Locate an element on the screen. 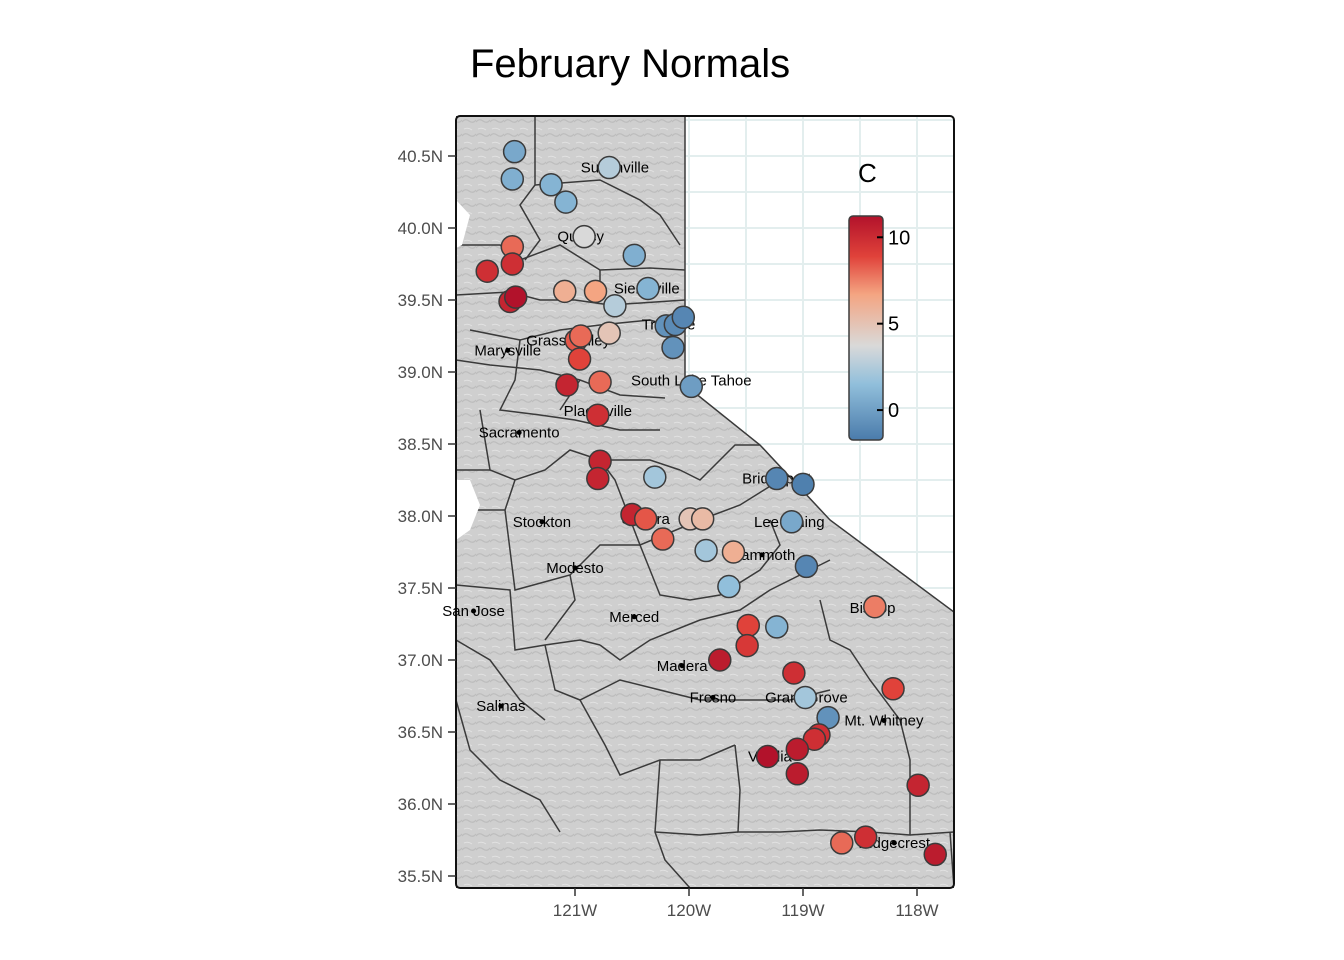 The width and height of the screenshot is (1344, 960). city-label: Stockton is located at coordinates (542, 522).